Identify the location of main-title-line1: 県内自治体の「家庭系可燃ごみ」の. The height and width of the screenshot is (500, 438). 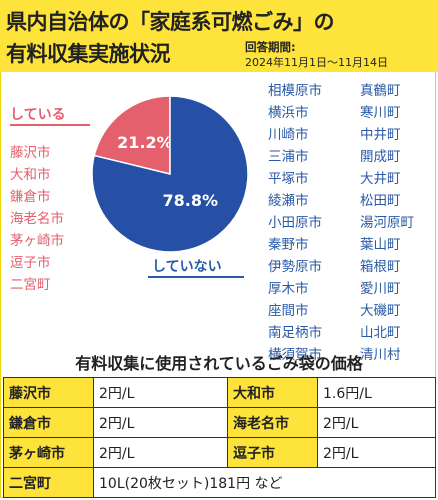
(170, 22).